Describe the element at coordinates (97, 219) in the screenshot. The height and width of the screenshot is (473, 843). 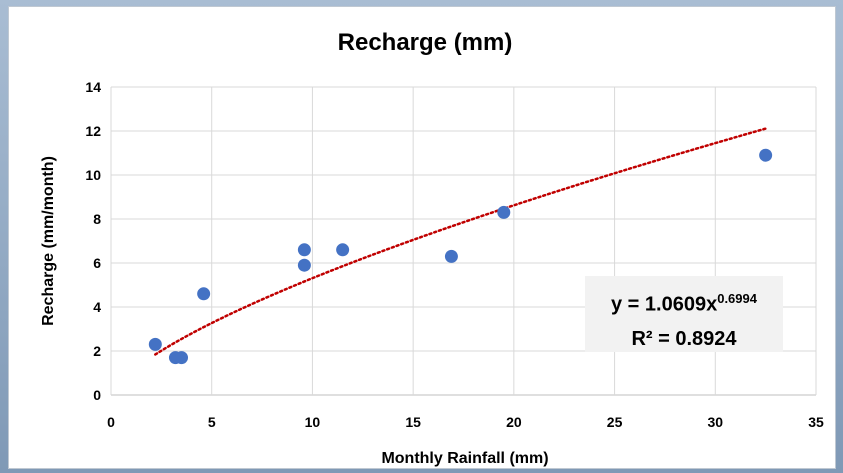
I see `y-tick-label: 8` at that location.